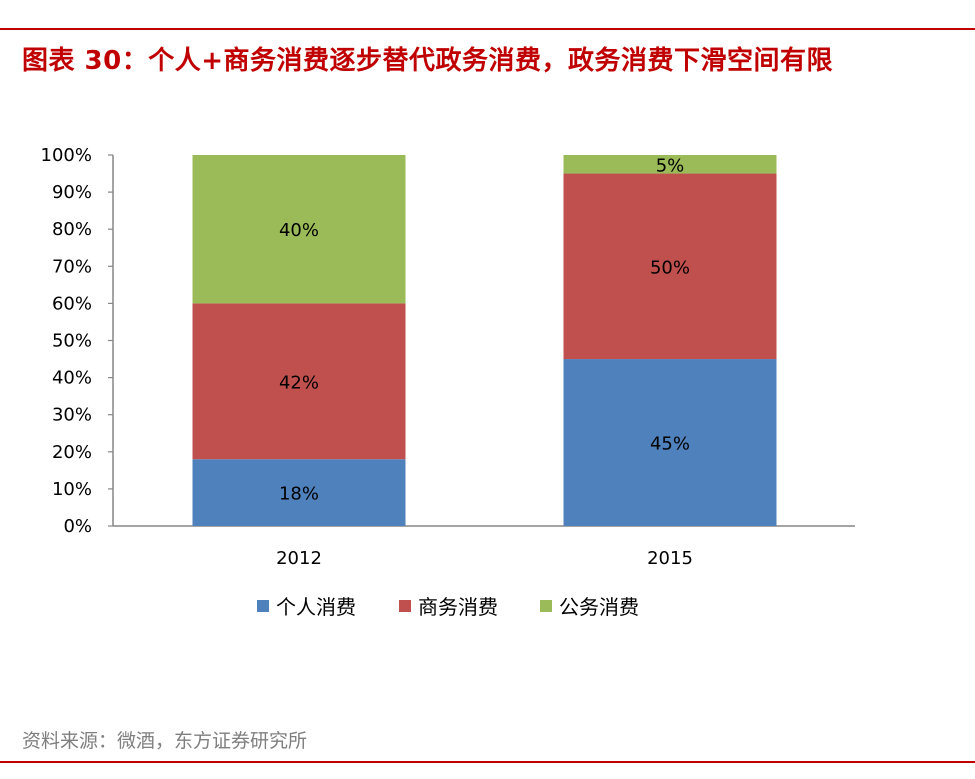  What do you see at coordinates (72, 415) in the screenshot?
I see `y-tick-label: 30%` at bounding box center [72, 415].